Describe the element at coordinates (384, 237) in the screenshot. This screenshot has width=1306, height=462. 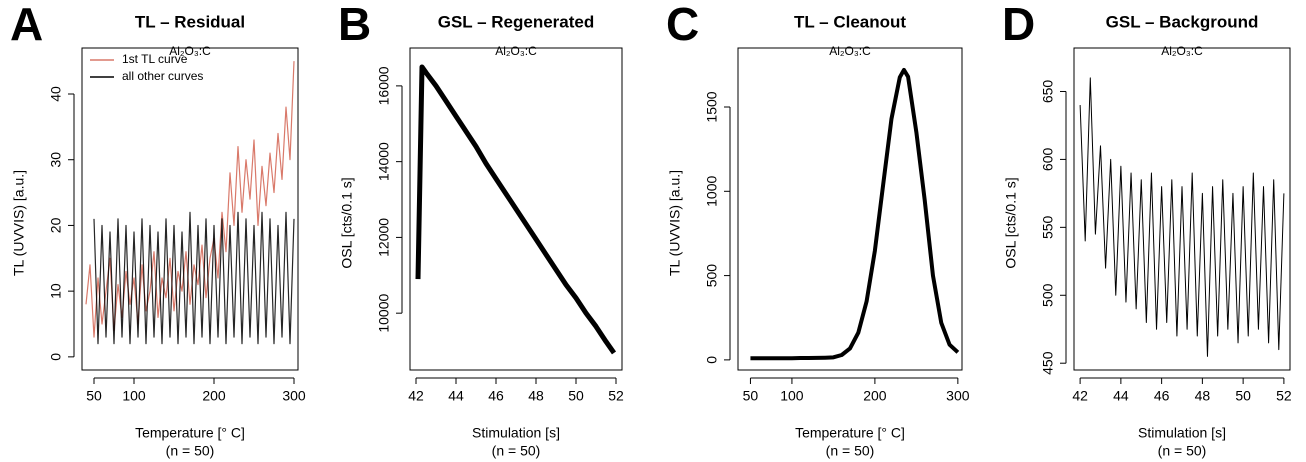
I see `y-tick-label: 12000` at that location.